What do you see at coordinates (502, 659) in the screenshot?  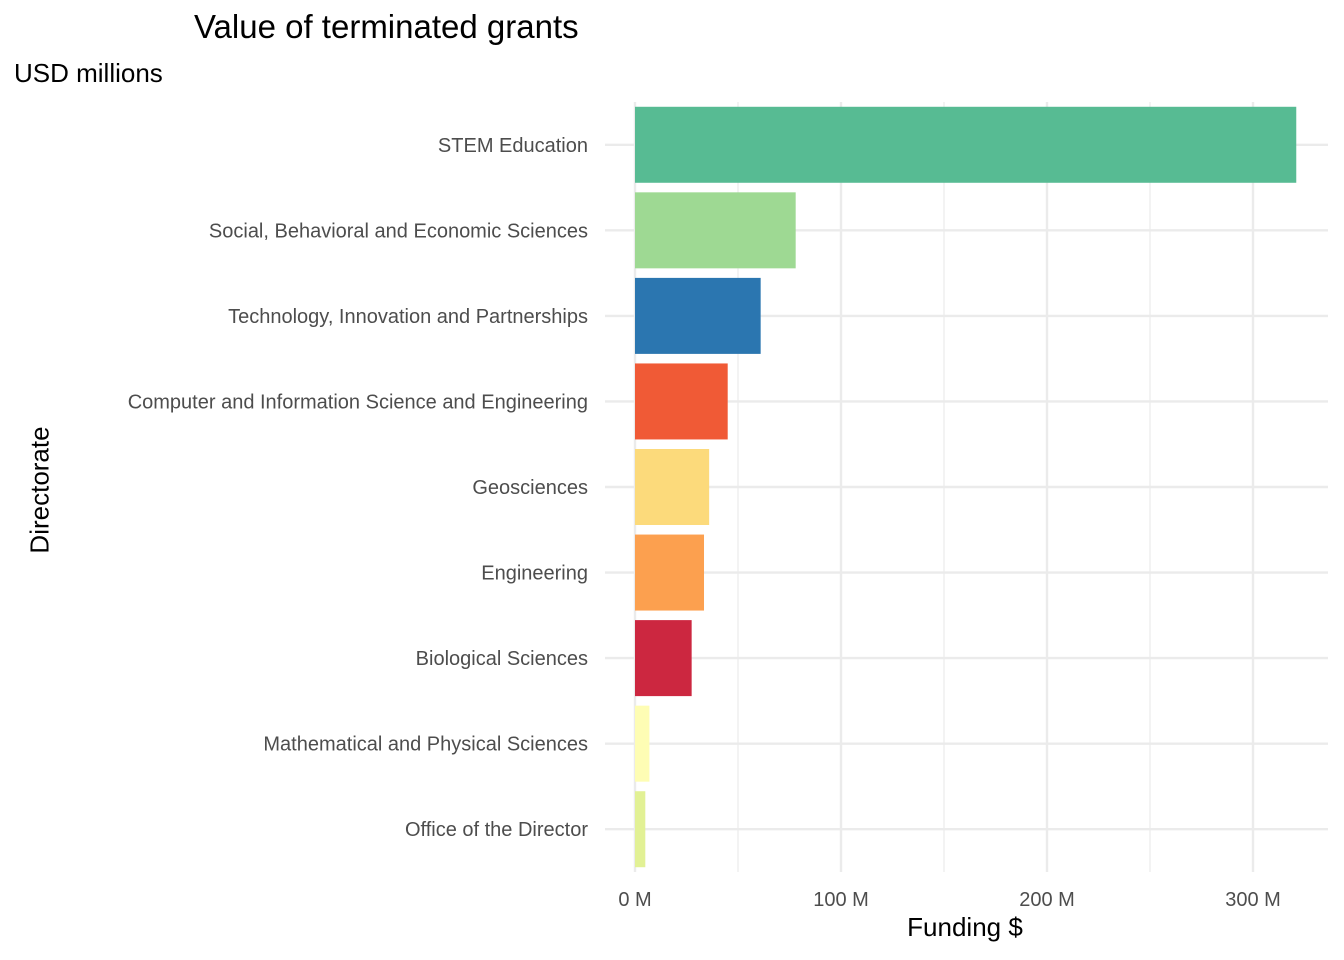 I see `category-label: Biological Sciences` at bounding box center [502, 659].